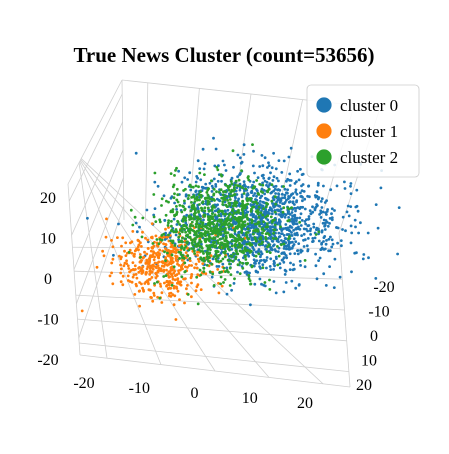  I want to click on floor-grid-line, so click(120, 263).